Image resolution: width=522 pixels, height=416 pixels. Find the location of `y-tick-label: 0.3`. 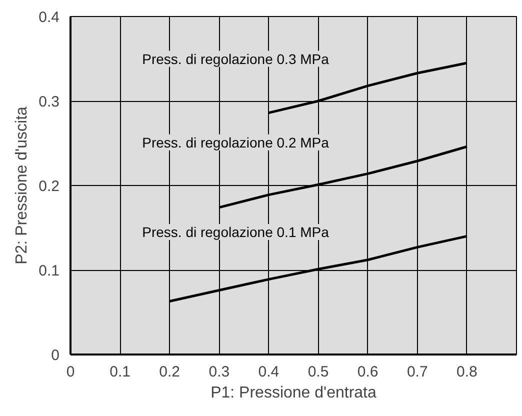

y-tick-label: 0.3 is located at coordinates (49, 102).